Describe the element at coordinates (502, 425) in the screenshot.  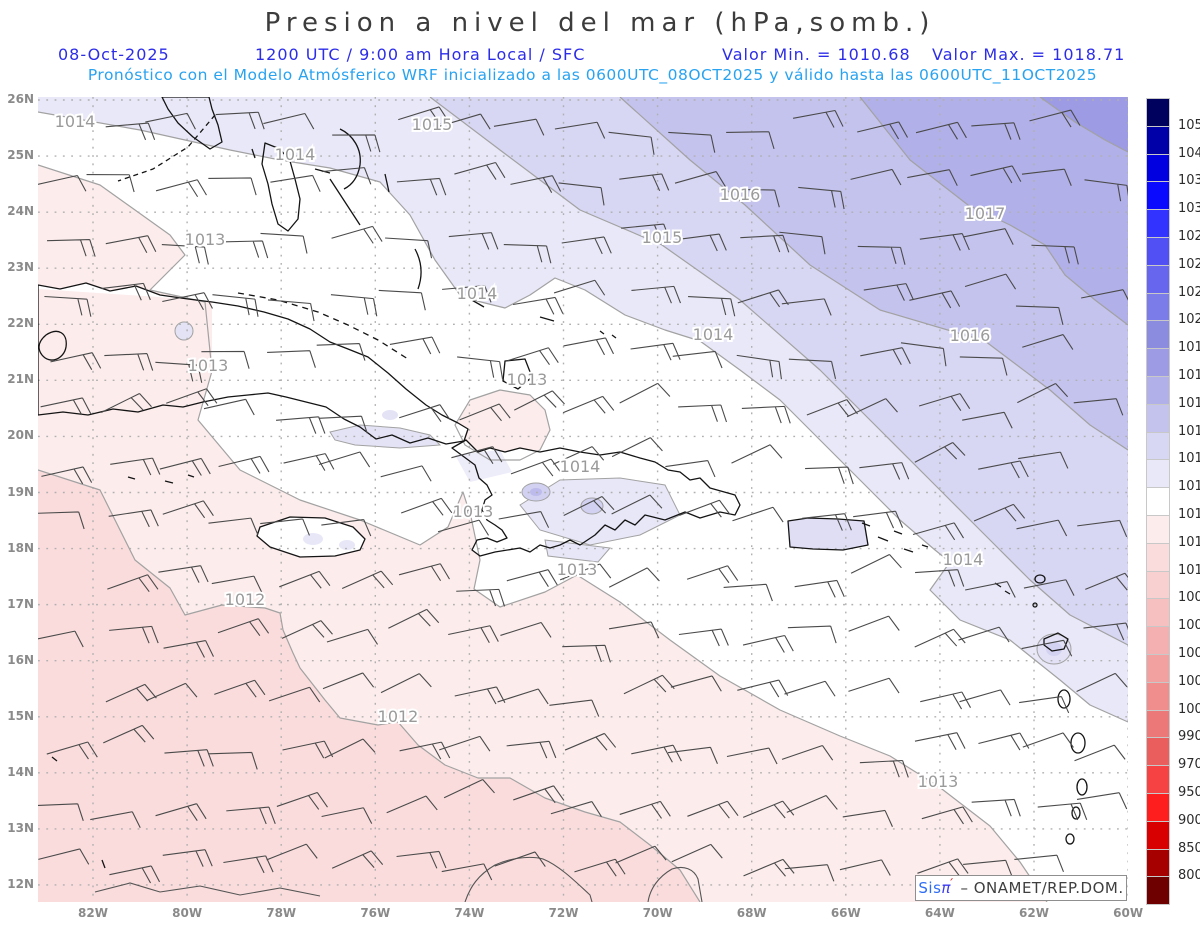
I see `isobar-1013-pocket` at that location.